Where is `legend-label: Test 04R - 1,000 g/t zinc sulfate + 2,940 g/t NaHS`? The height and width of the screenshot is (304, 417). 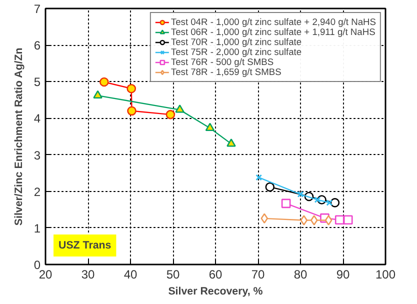
legend-label: Test 04R - 1,000 g/t zinc sulfate + 2,940 g/t NaHS is located at coordinates (273, 22).